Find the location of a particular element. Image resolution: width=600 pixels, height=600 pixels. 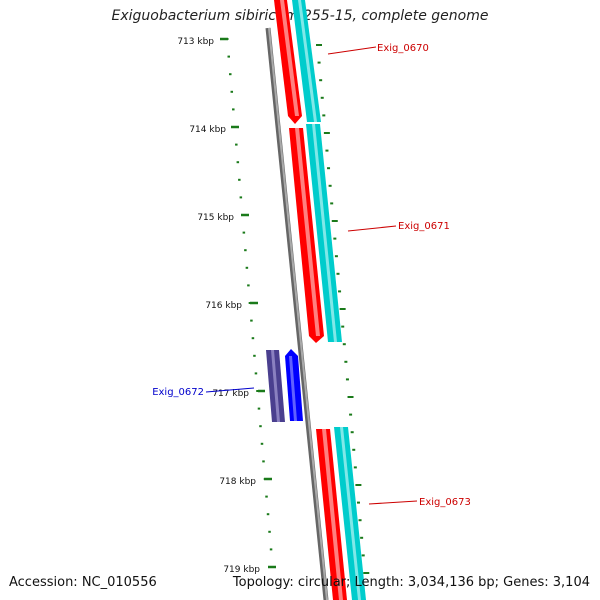

gene-label-exig-0673: Exig_0673 is located at coordinates (445, 502).